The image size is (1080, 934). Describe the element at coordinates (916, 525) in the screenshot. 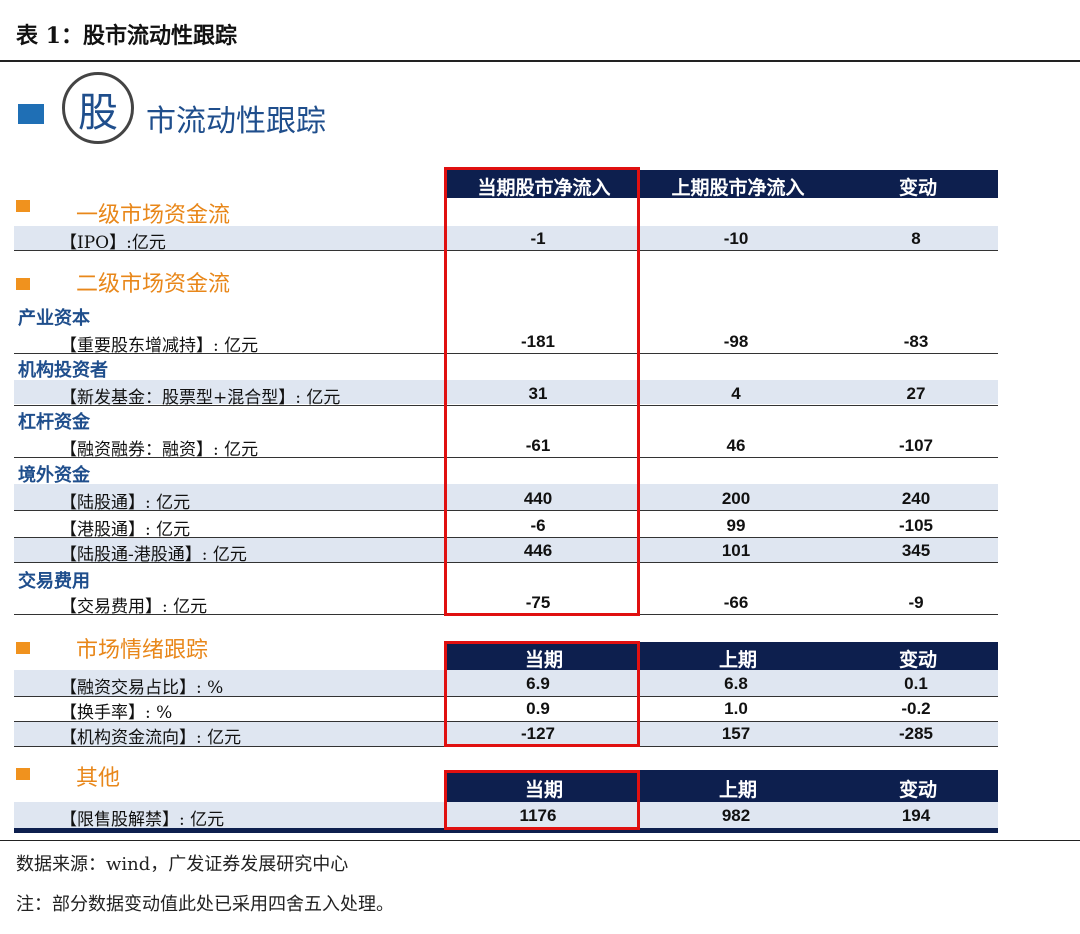

I see `value-change: -105` at that location.